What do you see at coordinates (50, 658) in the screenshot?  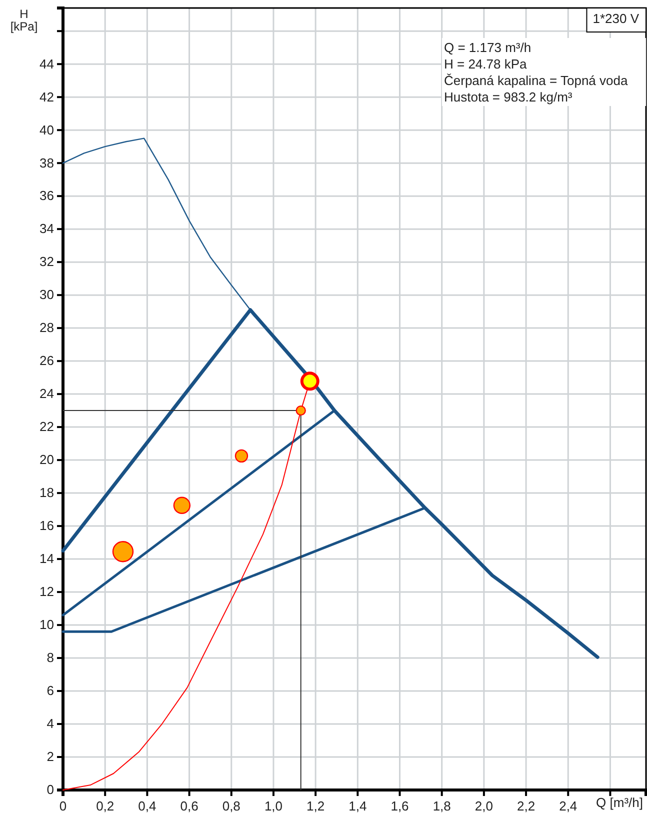 I see `y-tick-label: 8` at bounding box center [50, 658].